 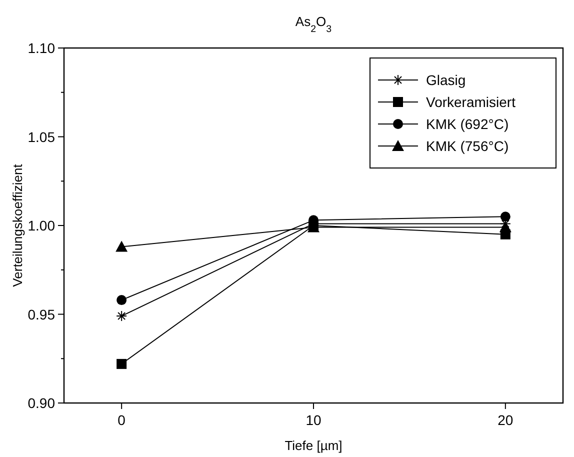 What do you see at coordinates (471, 102) in the screenshot?
I see `legend-label: Vorkeramisiert` at bounding box center [471, 102].